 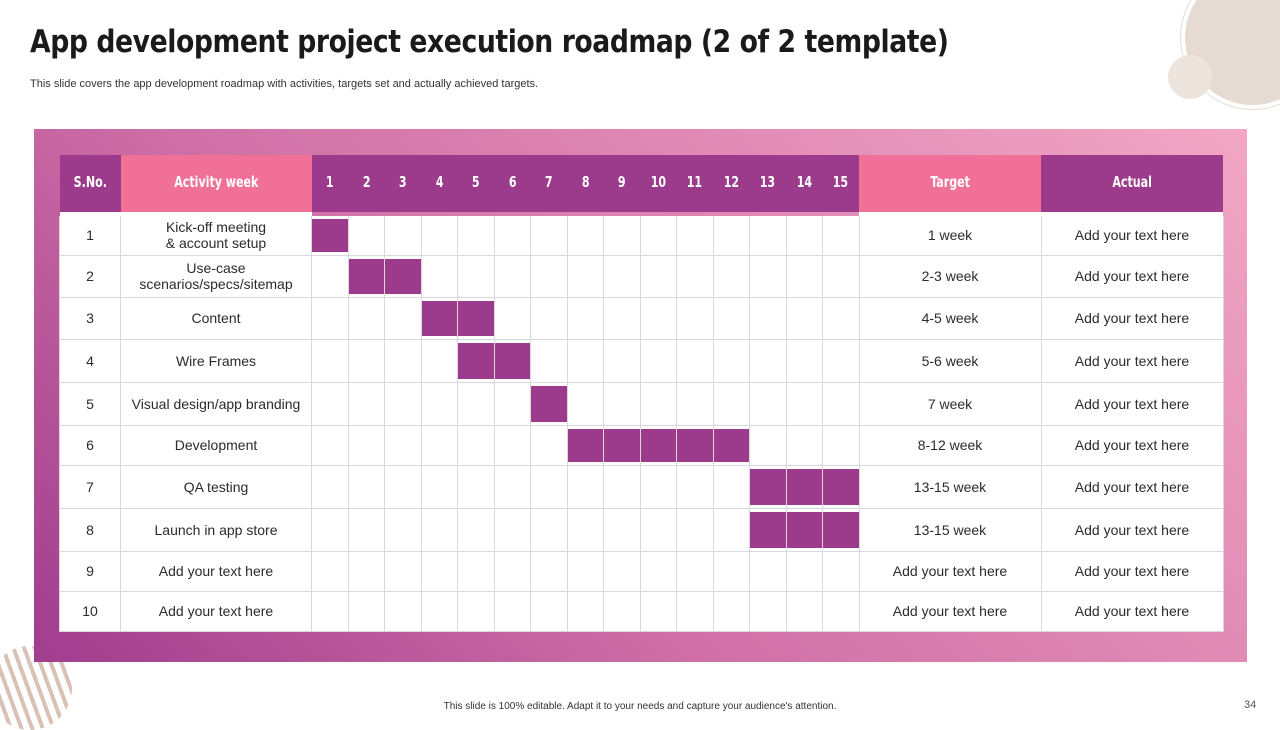 I want to click on header-week-12: 12, so click(x=731, y=183).